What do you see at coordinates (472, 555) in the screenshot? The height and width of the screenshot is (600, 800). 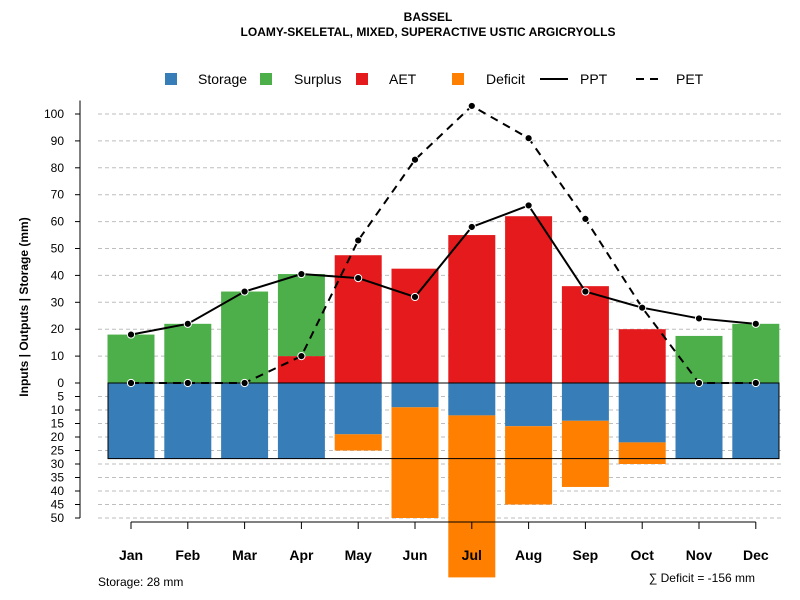 I see `x-tick-label: Jul` at bounding box center [472, 555].